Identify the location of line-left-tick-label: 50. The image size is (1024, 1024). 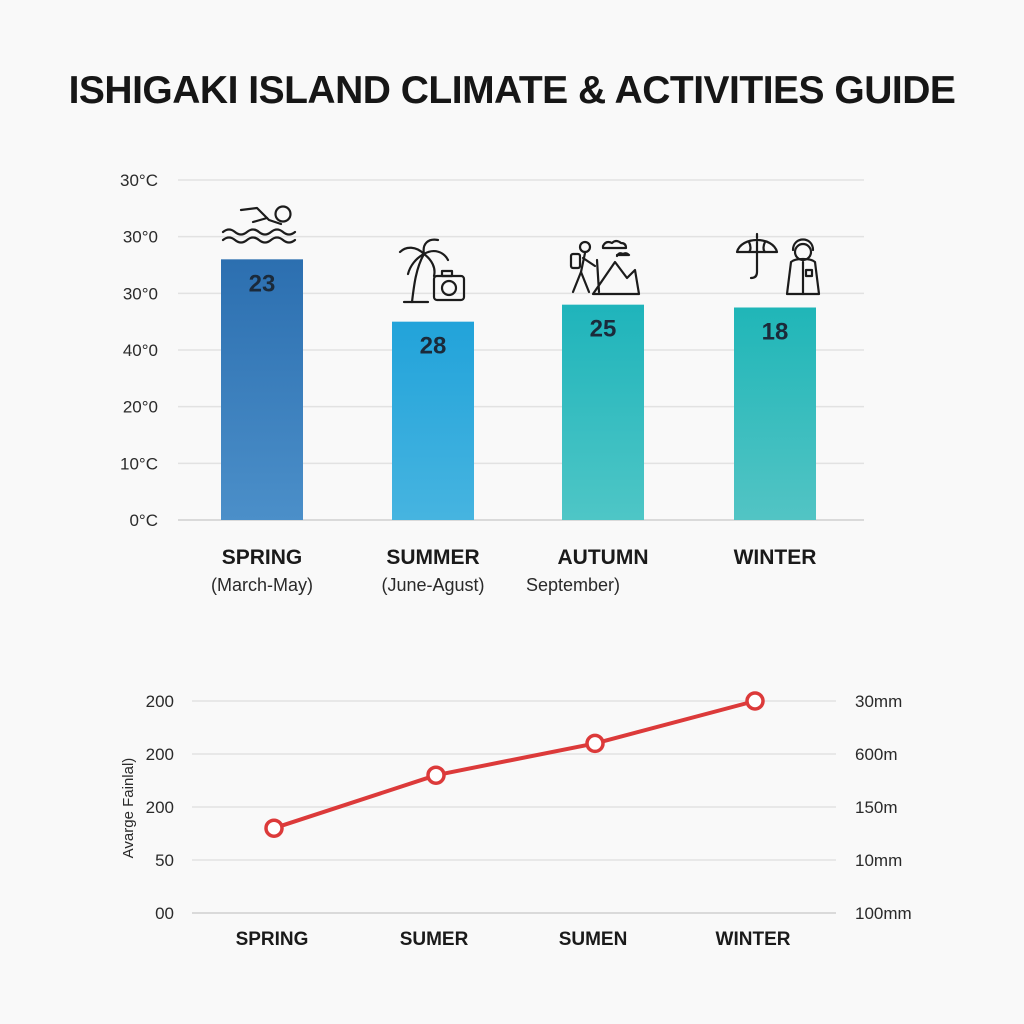
(164, 860).